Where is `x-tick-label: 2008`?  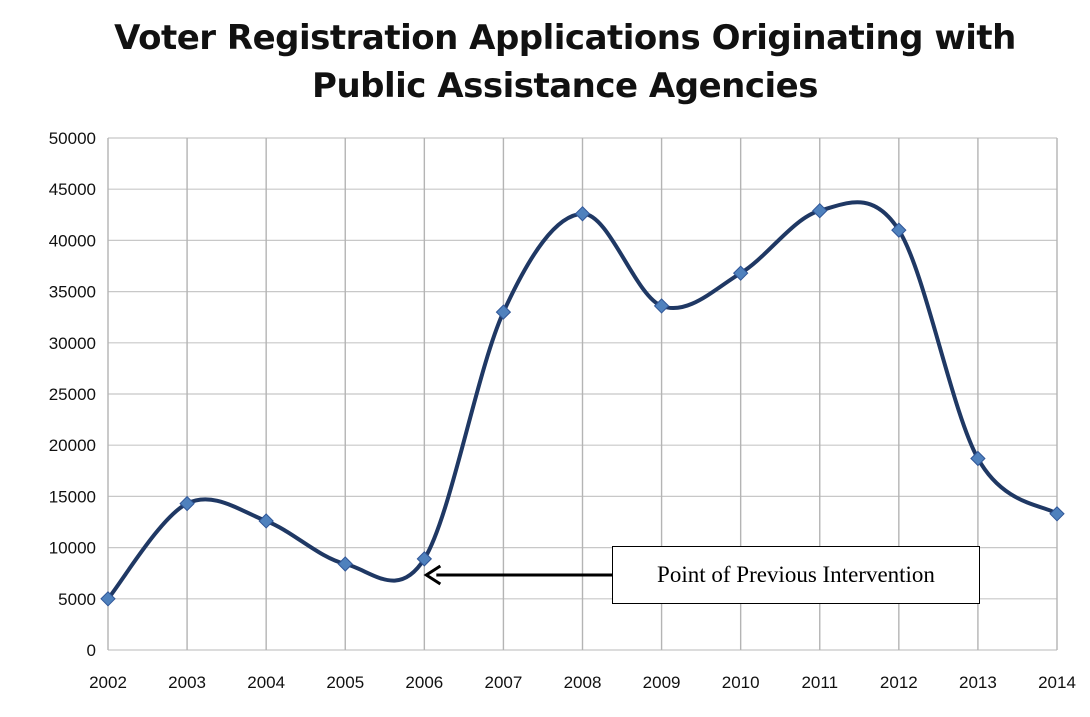 x-tick-label: 2008 is located at coordinates (583, 682).